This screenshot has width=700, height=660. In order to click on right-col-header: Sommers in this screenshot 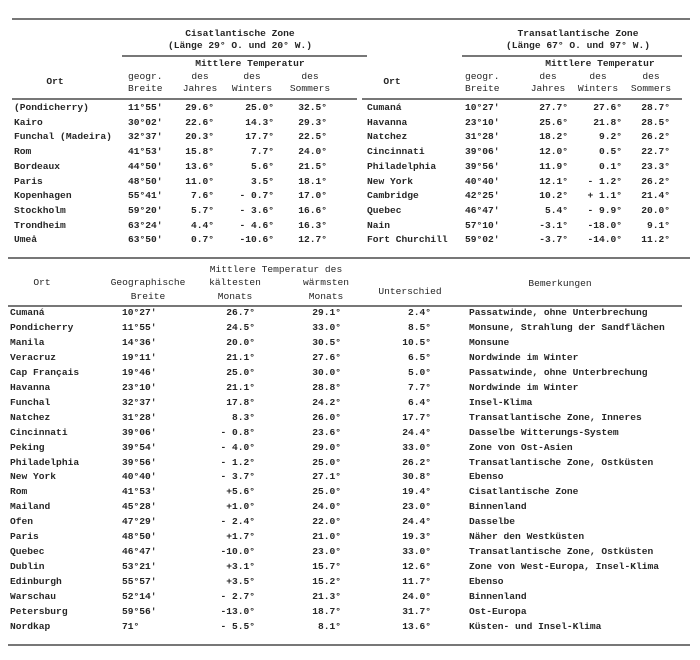, I will do `click(651, 88)`.